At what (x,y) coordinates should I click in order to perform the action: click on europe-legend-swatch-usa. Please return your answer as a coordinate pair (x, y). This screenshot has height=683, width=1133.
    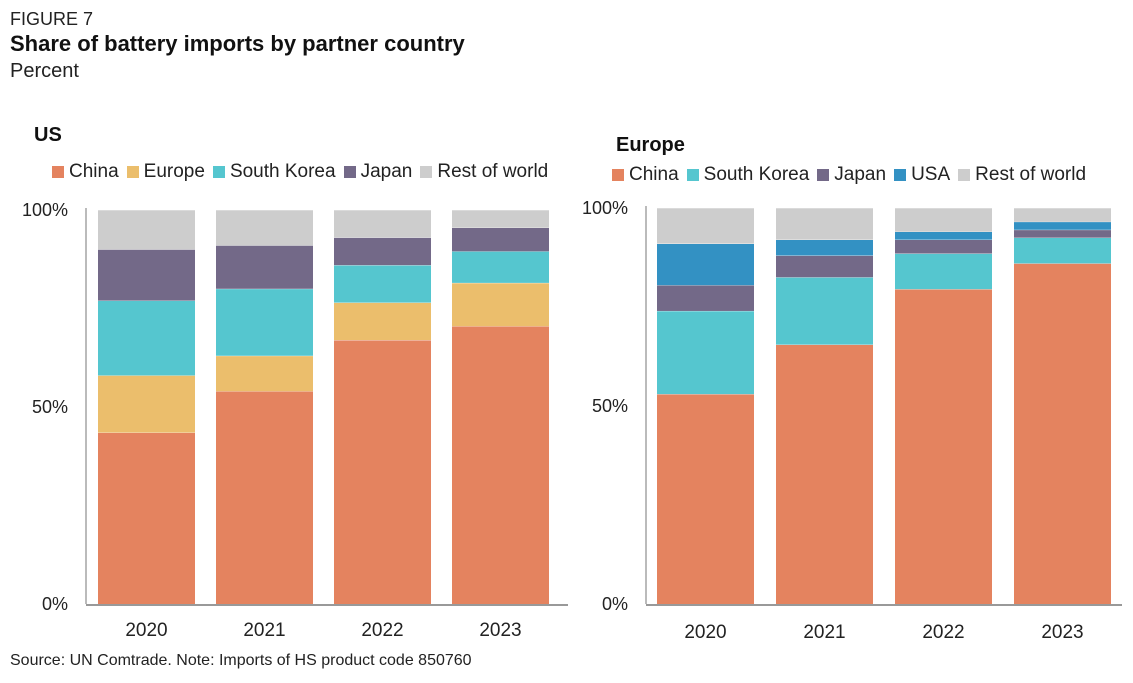
    Looking at the image, I should click on (900, 175).